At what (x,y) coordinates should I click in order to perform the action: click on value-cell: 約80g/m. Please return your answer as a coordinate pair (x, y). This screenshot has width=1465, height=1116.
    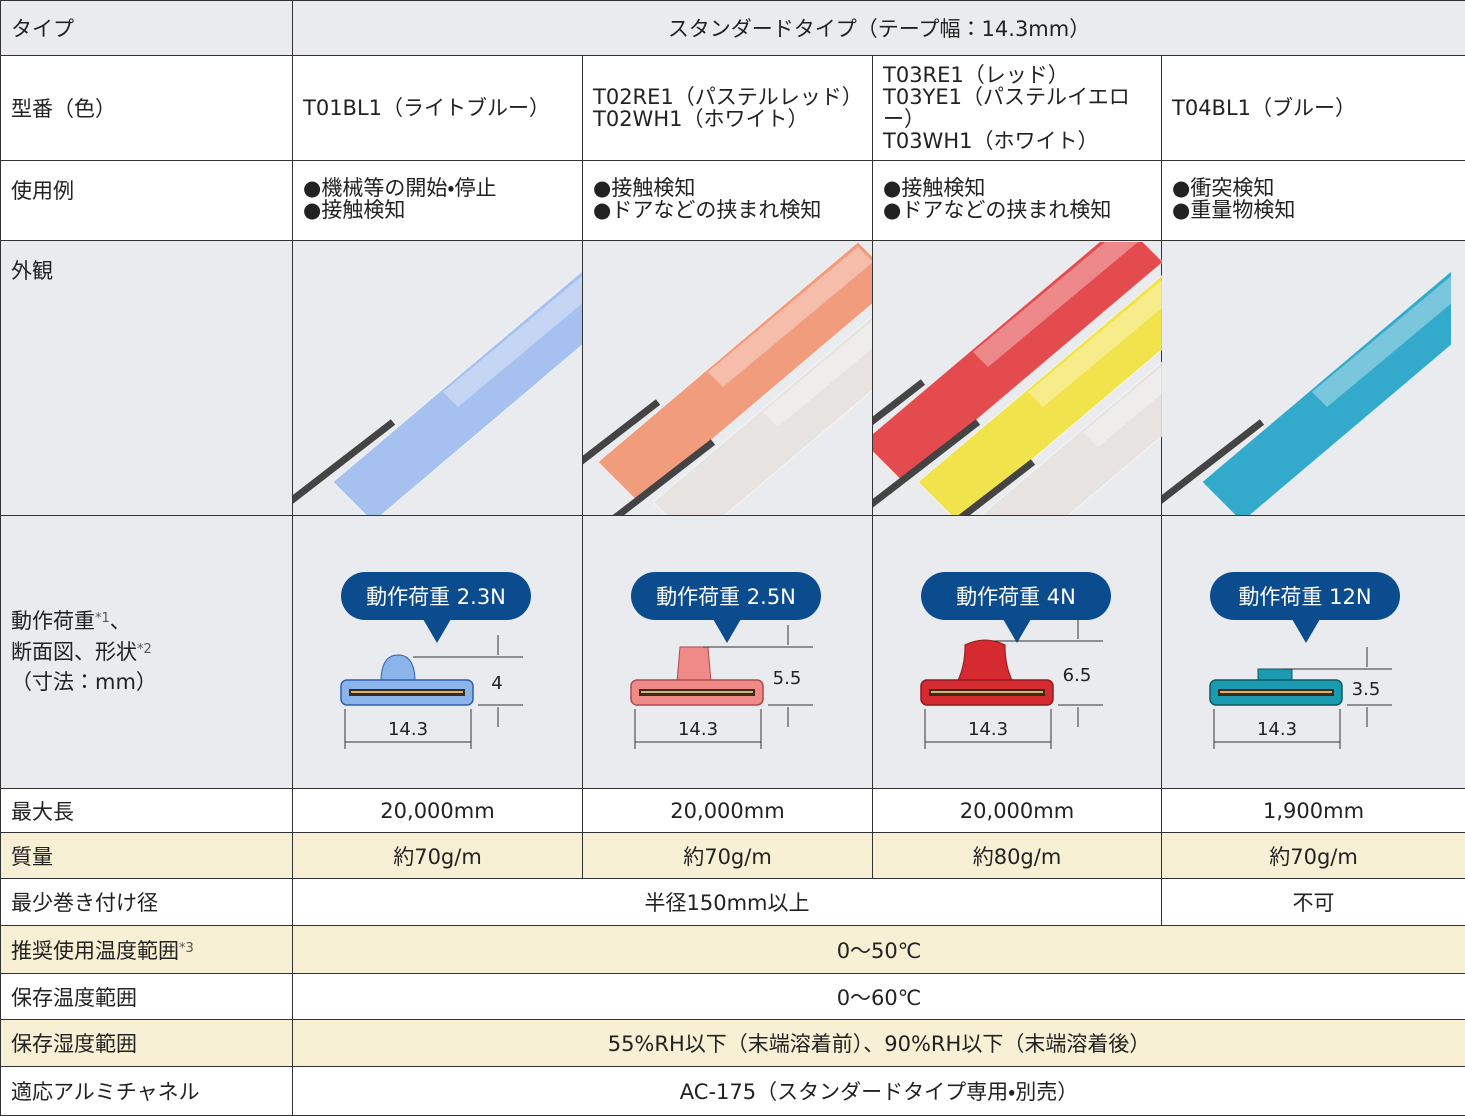
    Looking at the image, I should click on (1017, 856).